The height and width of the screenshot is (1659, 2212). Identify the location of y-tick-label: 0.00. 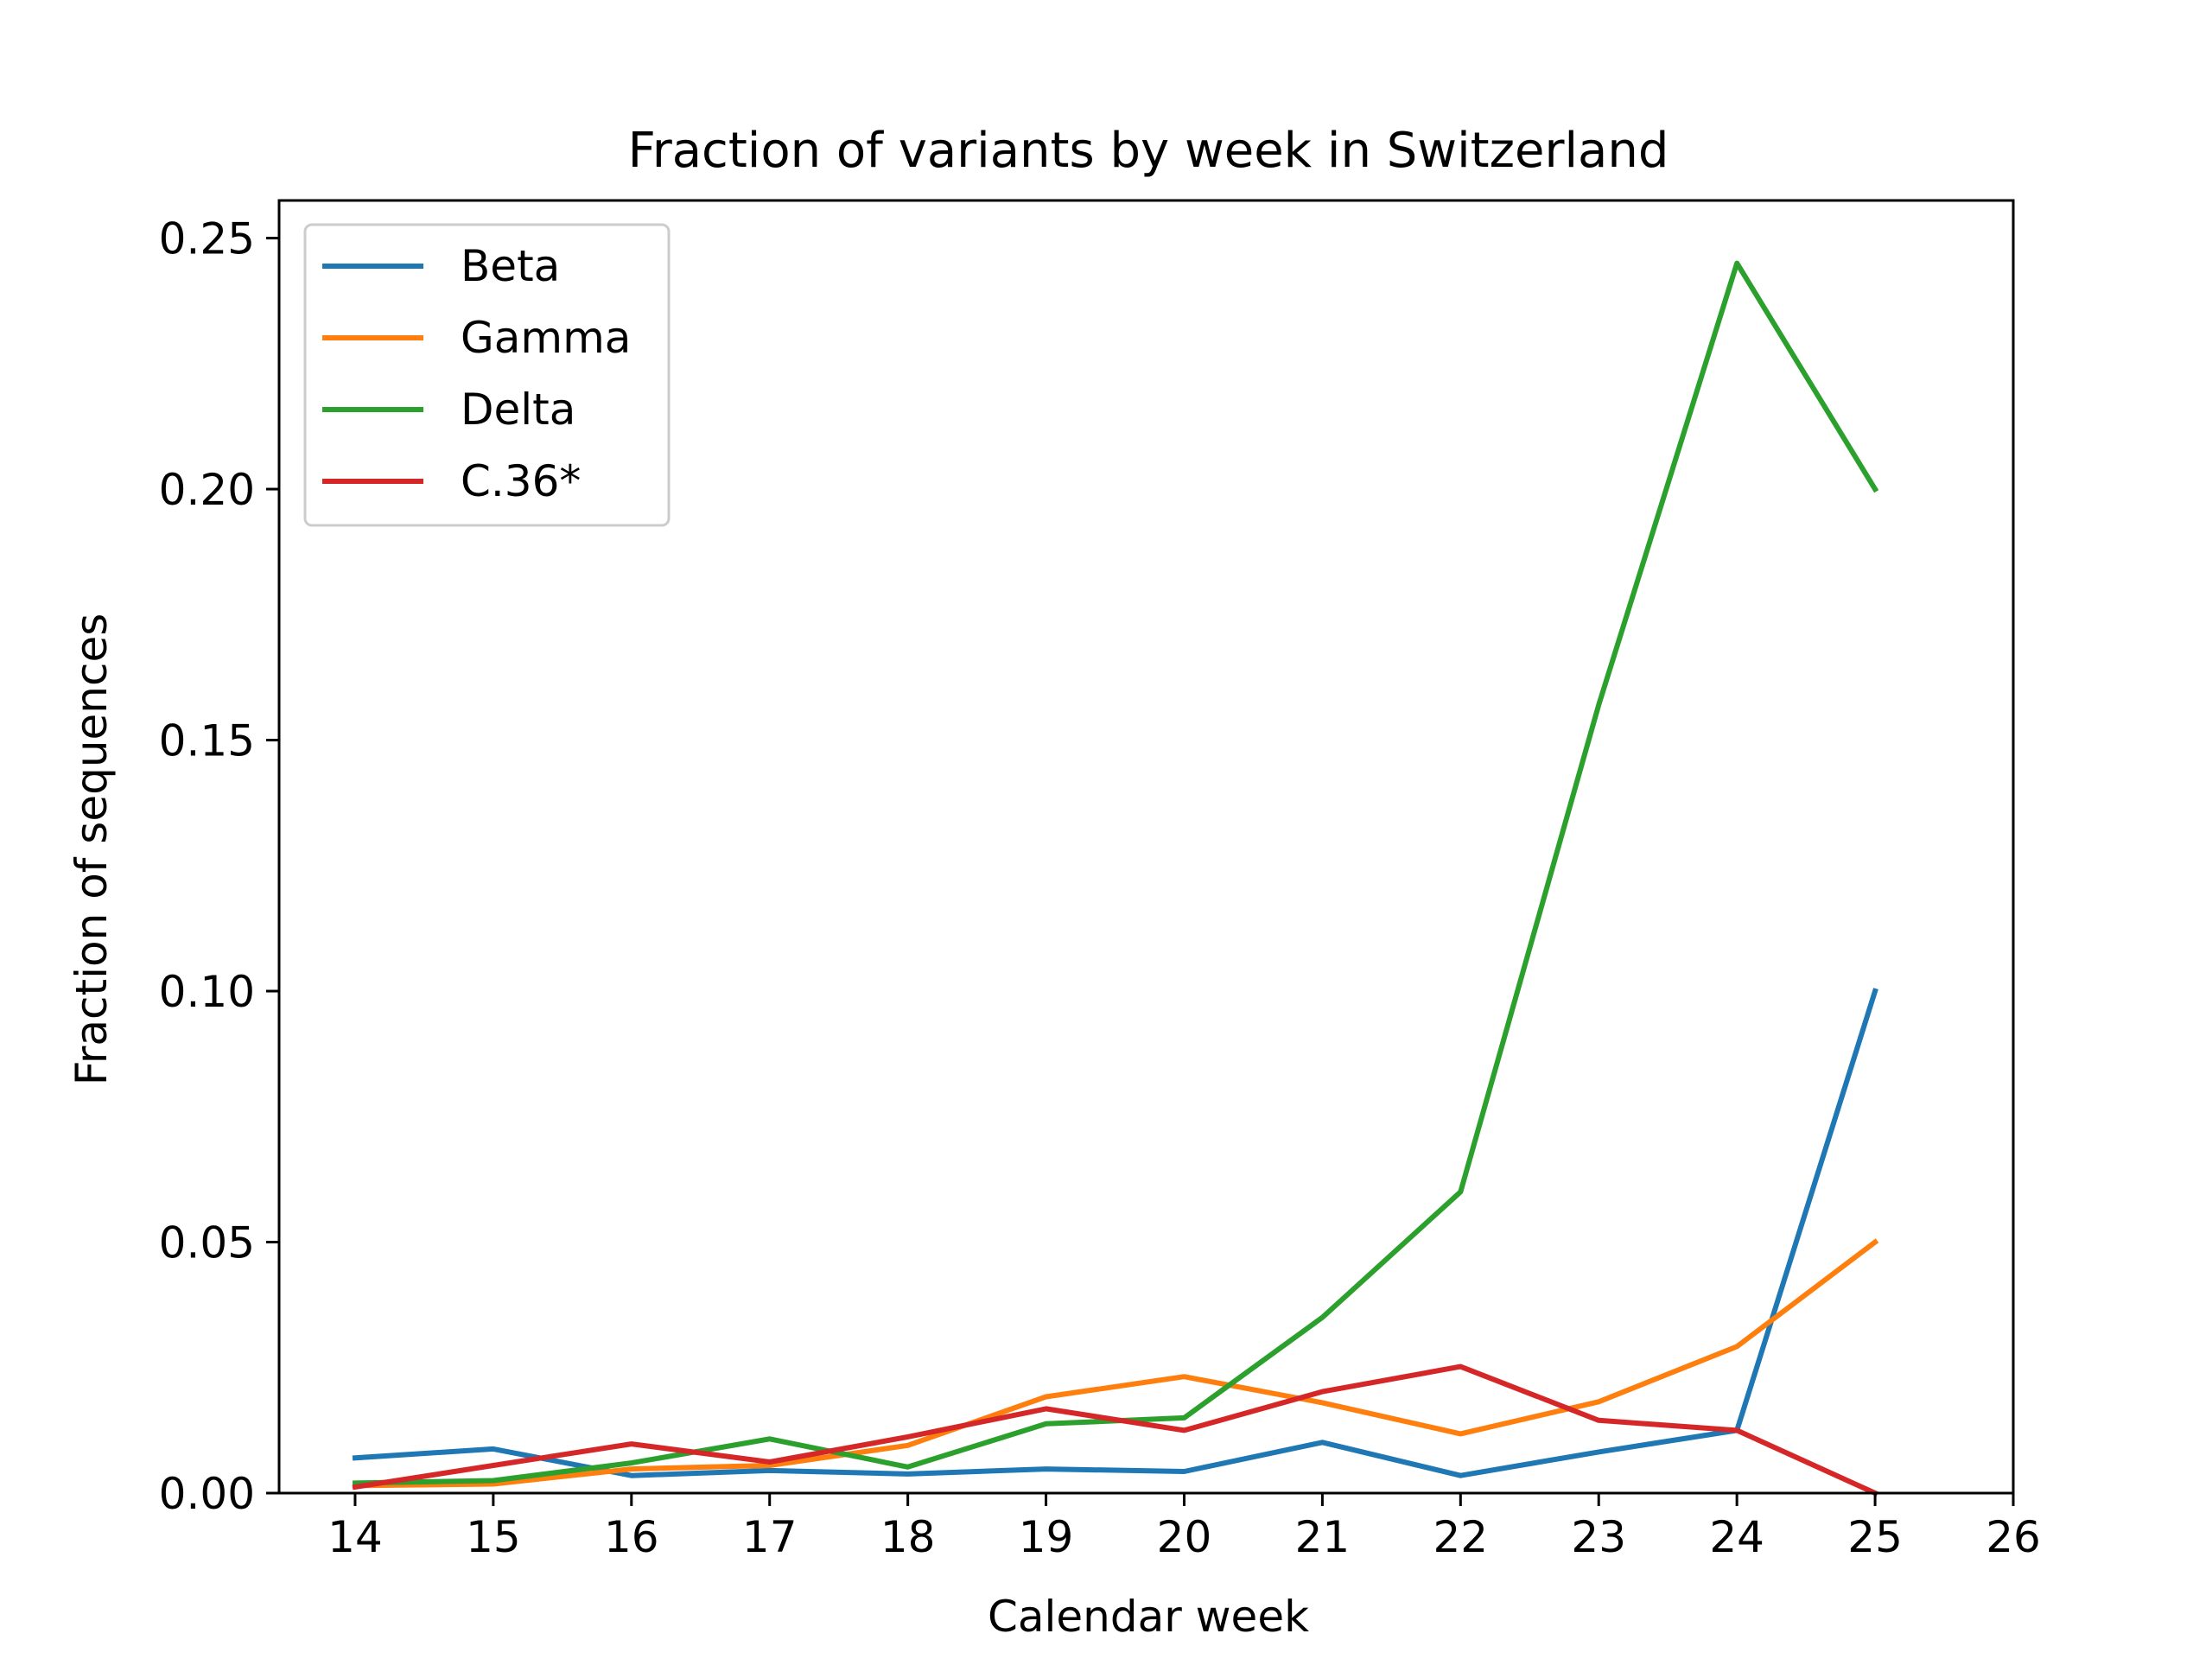
(207, 1494).